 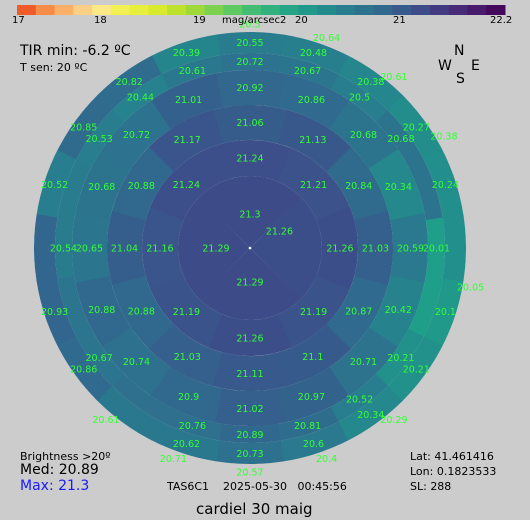 What do you see at coordinates (59, 470) in the screenshot?
I see `median-text: Med: 20.89` at bounding box center [59, 470].